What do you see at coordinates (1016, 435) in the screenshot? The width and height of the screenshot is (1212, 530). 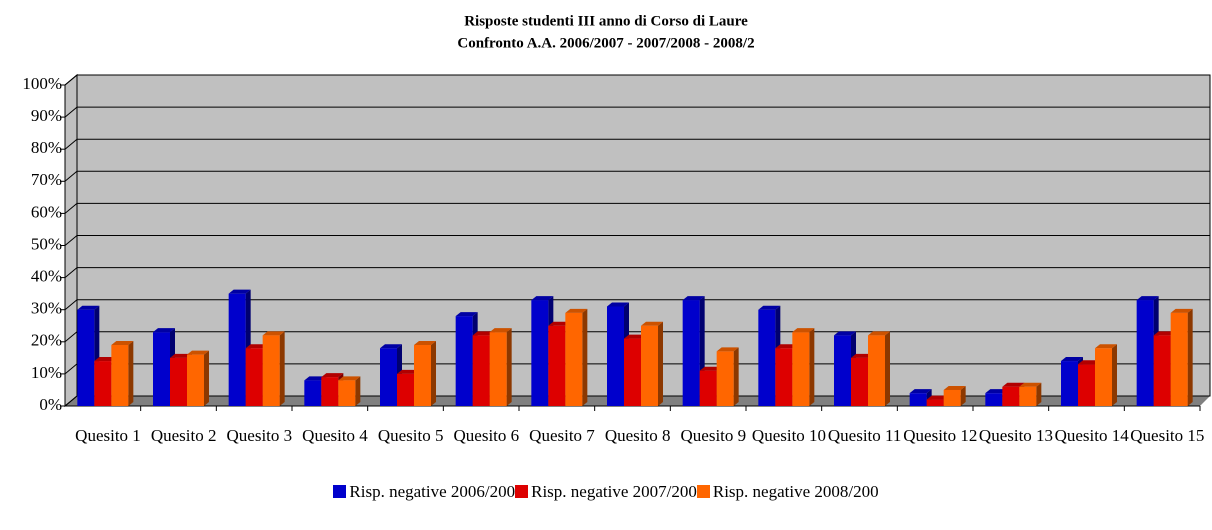 I see `x-tick-label: Quesito 13` at bounding box center [1016, 435].